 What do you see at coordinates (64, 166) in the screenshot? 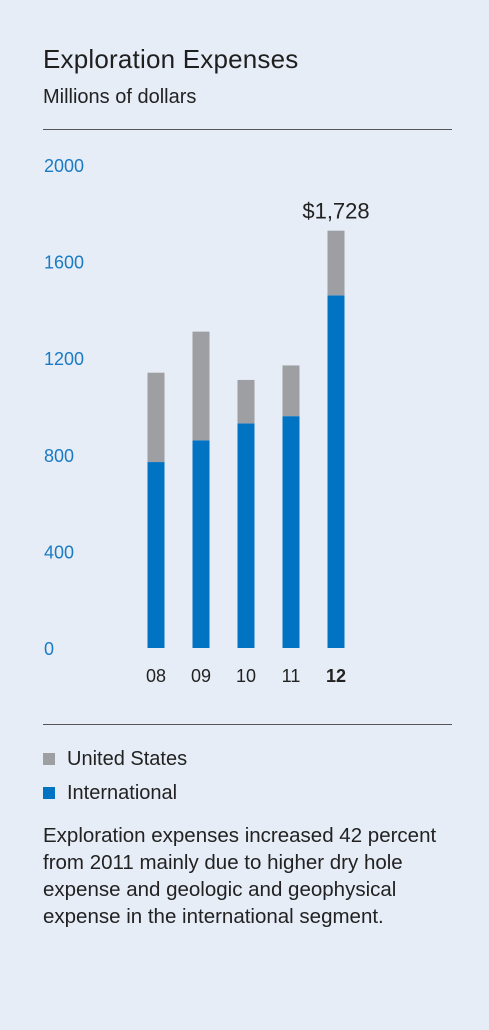
I see `y-tick-label: 2000` at bounding box center [64, 166].